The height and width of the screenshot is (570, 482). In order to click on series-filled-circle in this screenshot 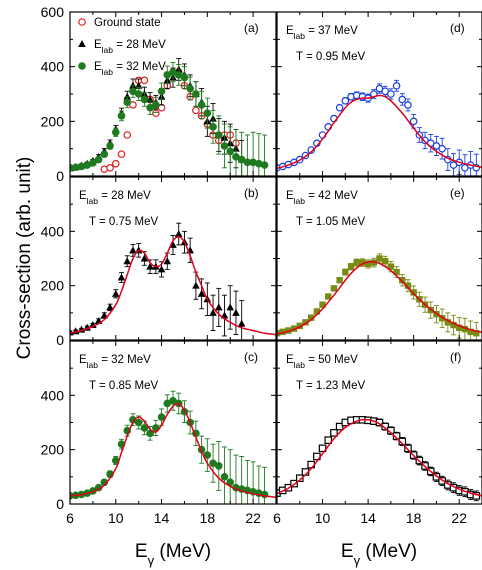, I will do `click(169, 447)`.